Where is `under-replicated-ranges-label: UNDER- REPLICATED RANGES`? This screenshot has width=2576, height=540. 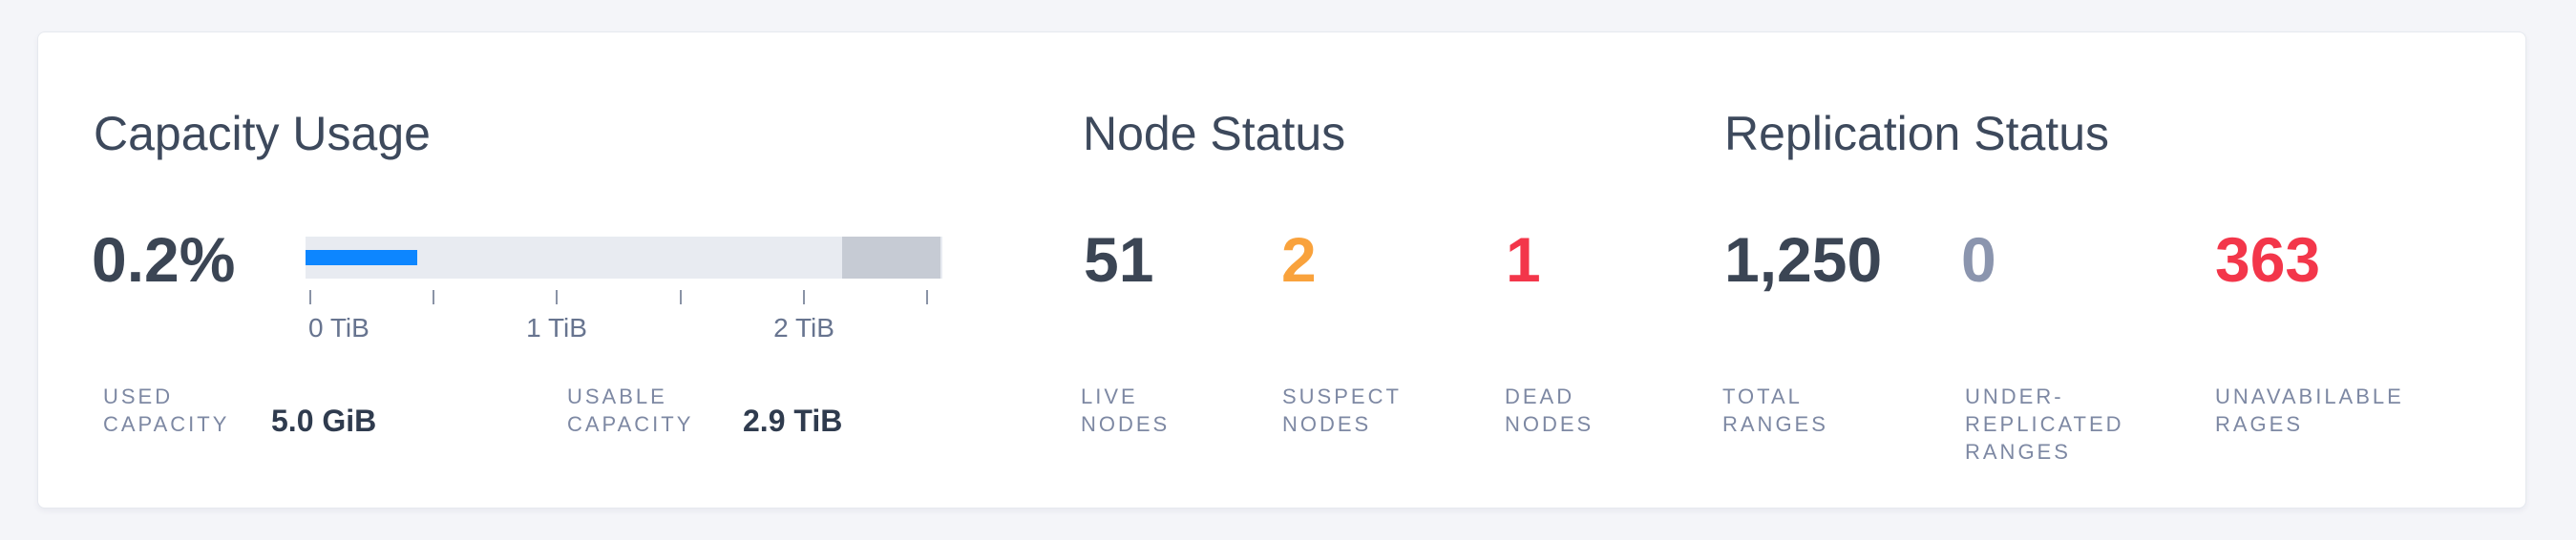 under-replicated-ranges-label: UNDER- REPLICATED RANGES is located at coordinates (2044, 424).